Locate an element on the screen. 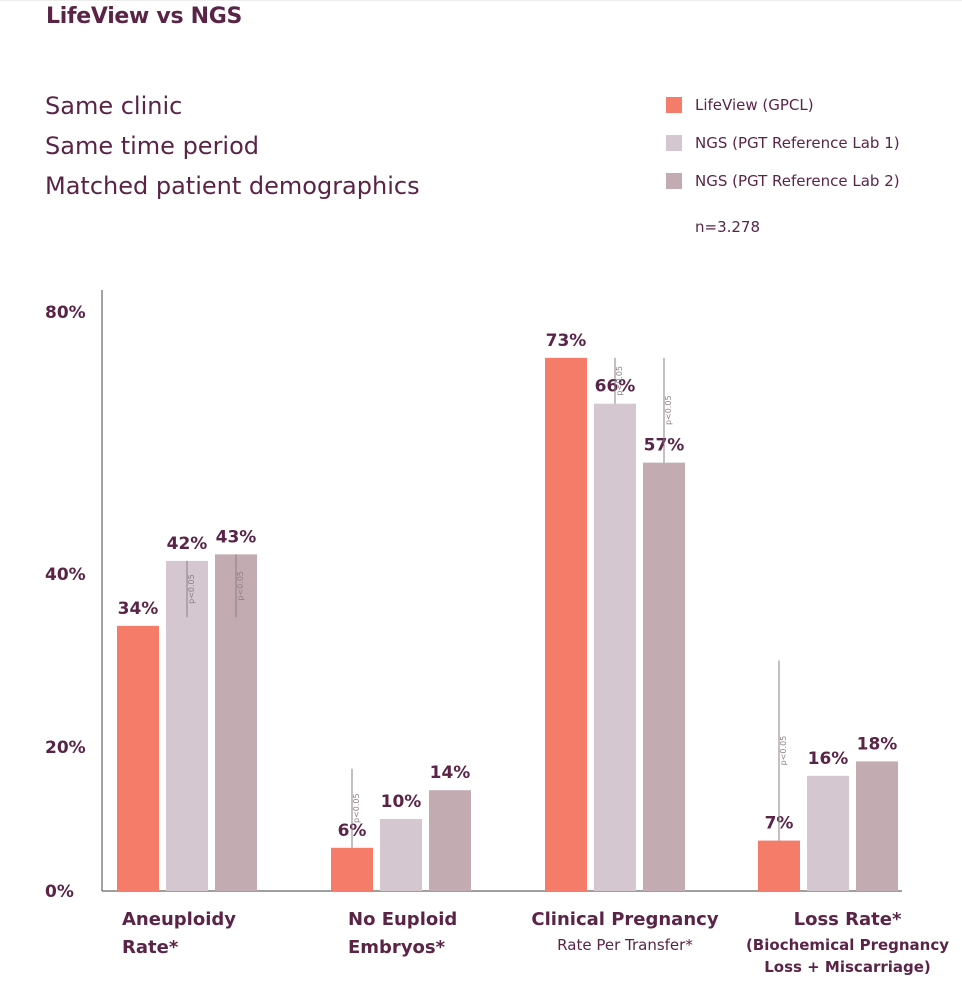 This screenshot has height=989, width=962. data-label-ngs-lab2: 43% is located at coordinates (236, 537).